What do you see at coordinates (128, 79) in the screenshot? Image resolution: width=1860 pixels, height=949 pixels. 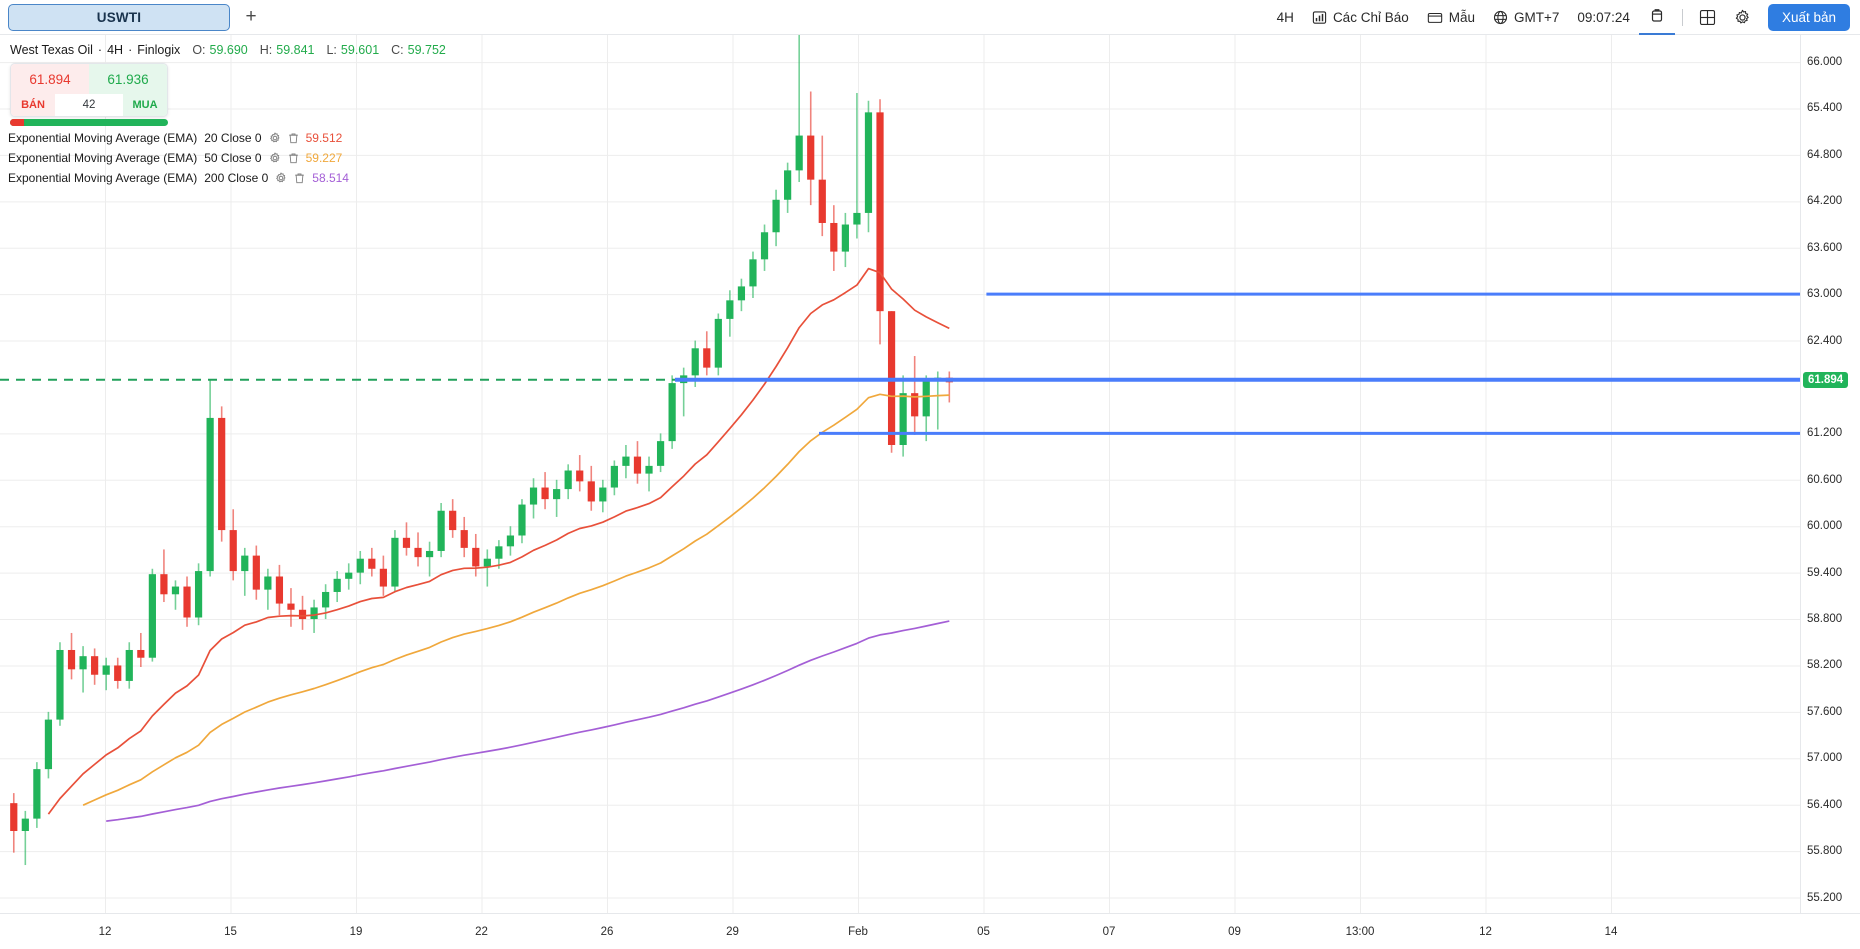 I see `buy-price: 61.936` at bounding box center [128, 79].